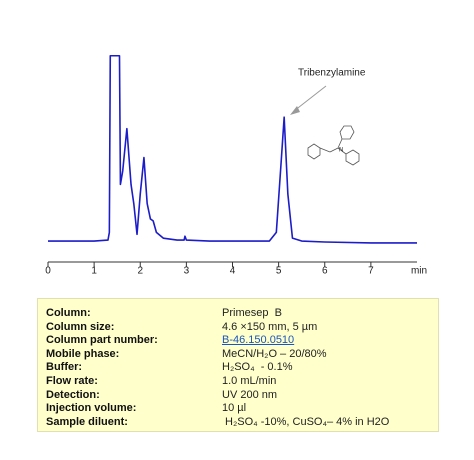 The height and width of the screenshot is (460, 474). What do you see at coordinates (250, 394) in the screenshot?
I see `row-value: UV 200 nm` at bounding box center [250, 394].